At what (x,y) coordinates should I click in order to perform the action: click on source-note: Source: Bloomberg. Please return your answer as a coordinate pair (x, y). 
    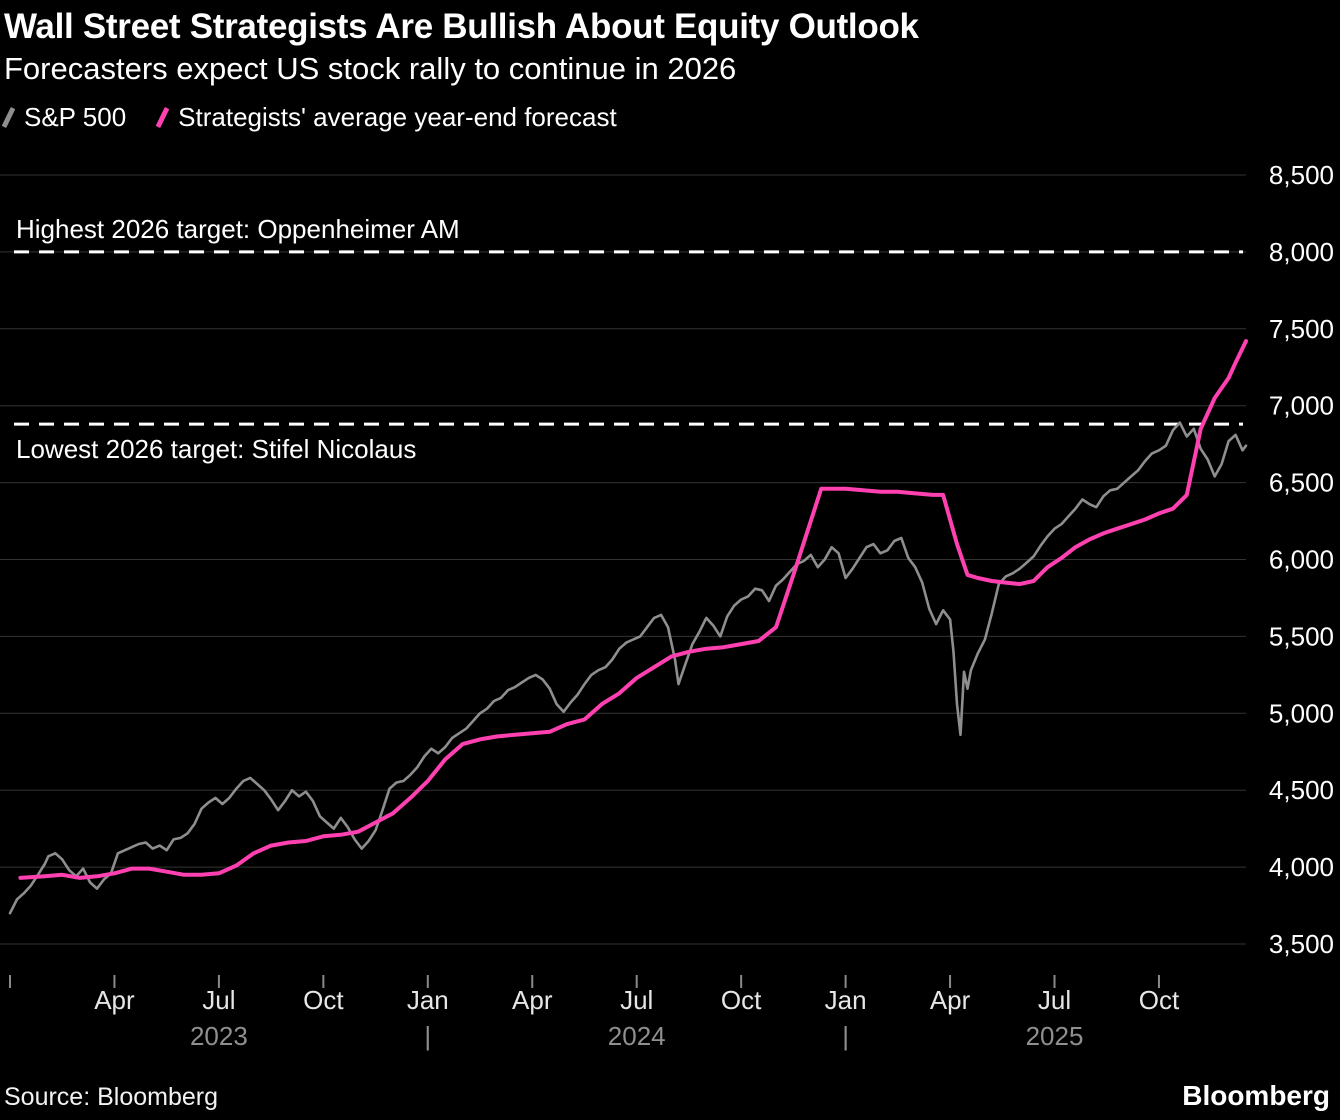
    Looking at the image, I should click on (111, 1097).